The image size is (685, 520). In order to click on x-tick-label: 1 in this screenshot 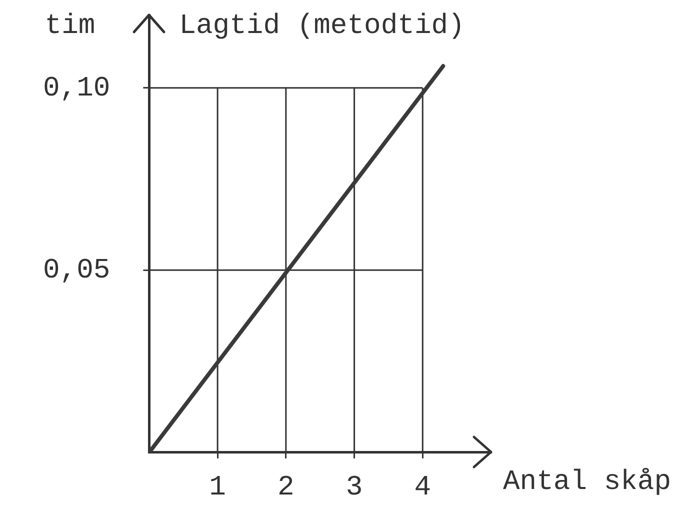, I will do `click(217, 488)`.